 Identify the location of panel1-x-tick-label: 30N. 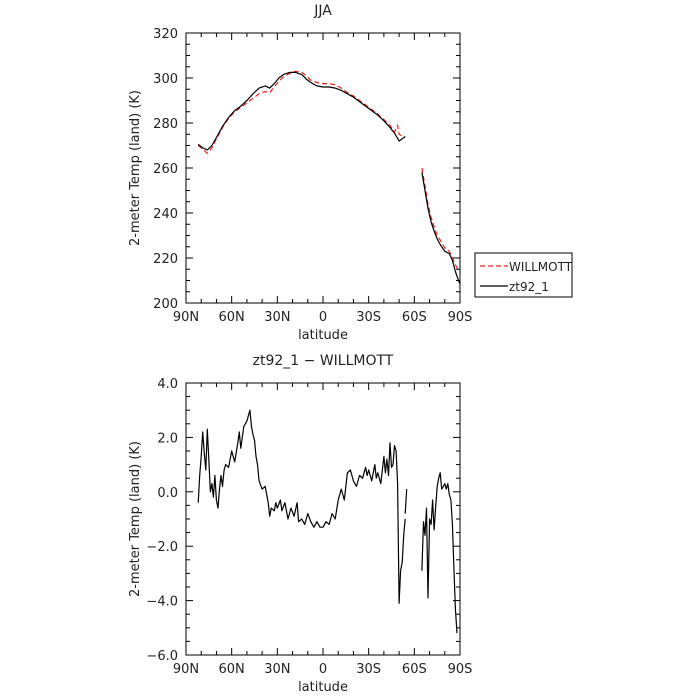
(277, 317).